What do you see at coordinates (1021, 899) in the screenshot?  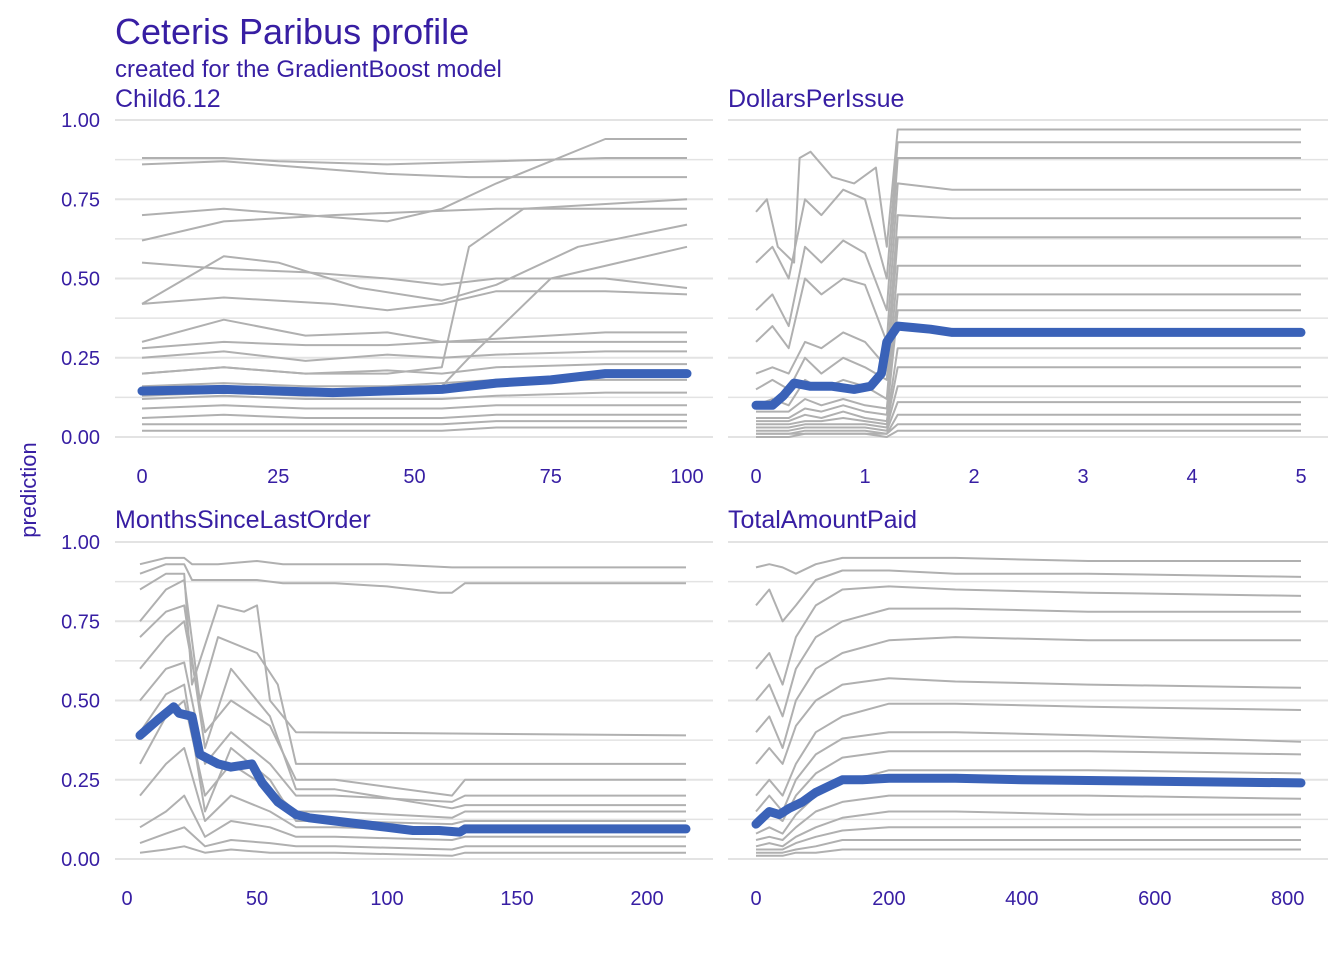 I see `x-tick-label: 400` at bounding box center [1021, 899].